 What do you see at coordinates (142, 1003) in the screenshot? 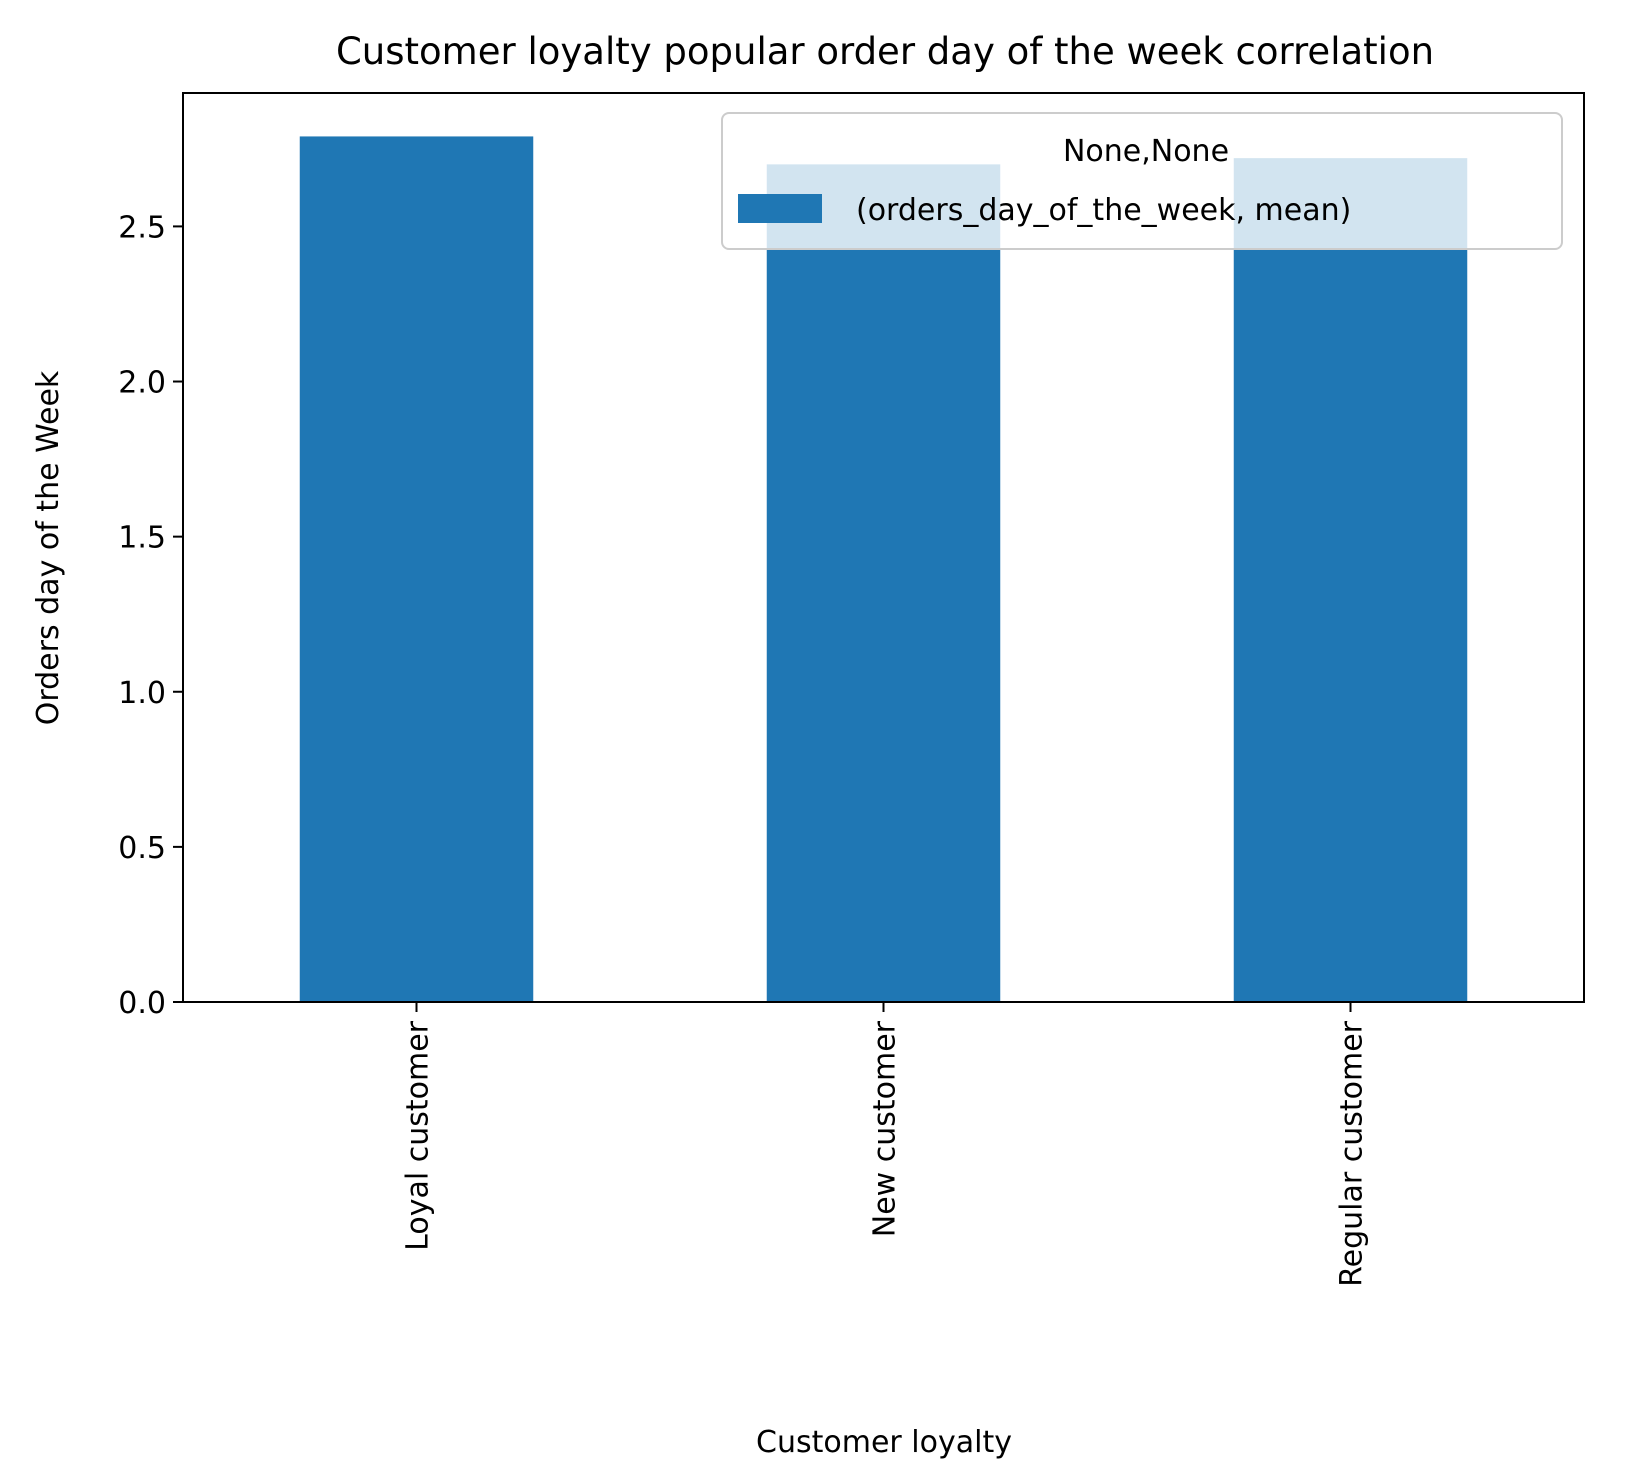
I see `y-tick-label: 0.0` at bounding box center [142, 1003].